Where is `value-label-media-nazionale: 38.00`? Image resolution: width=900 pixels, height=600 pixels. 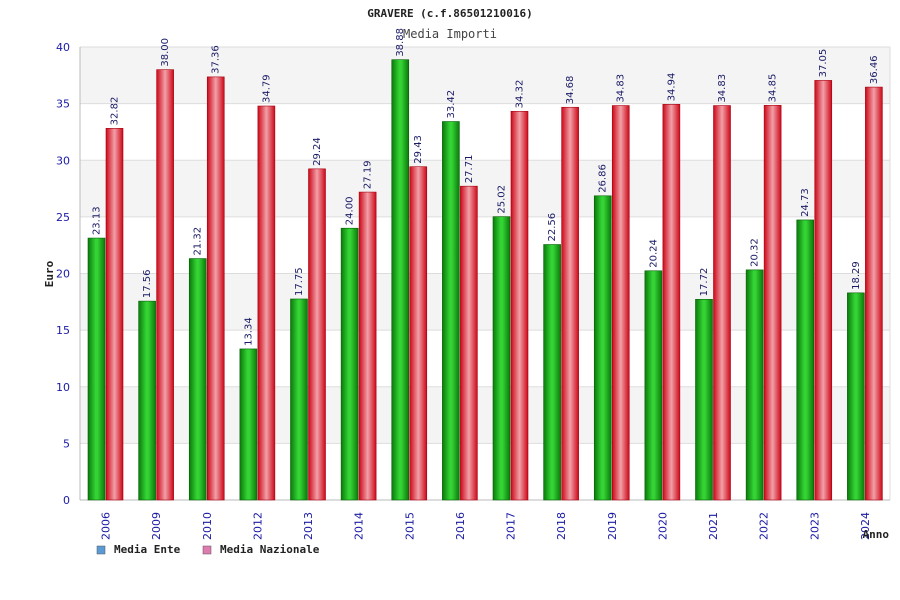 value-label-media-nazionale: 38.00 is located at coordinates (165, 52).